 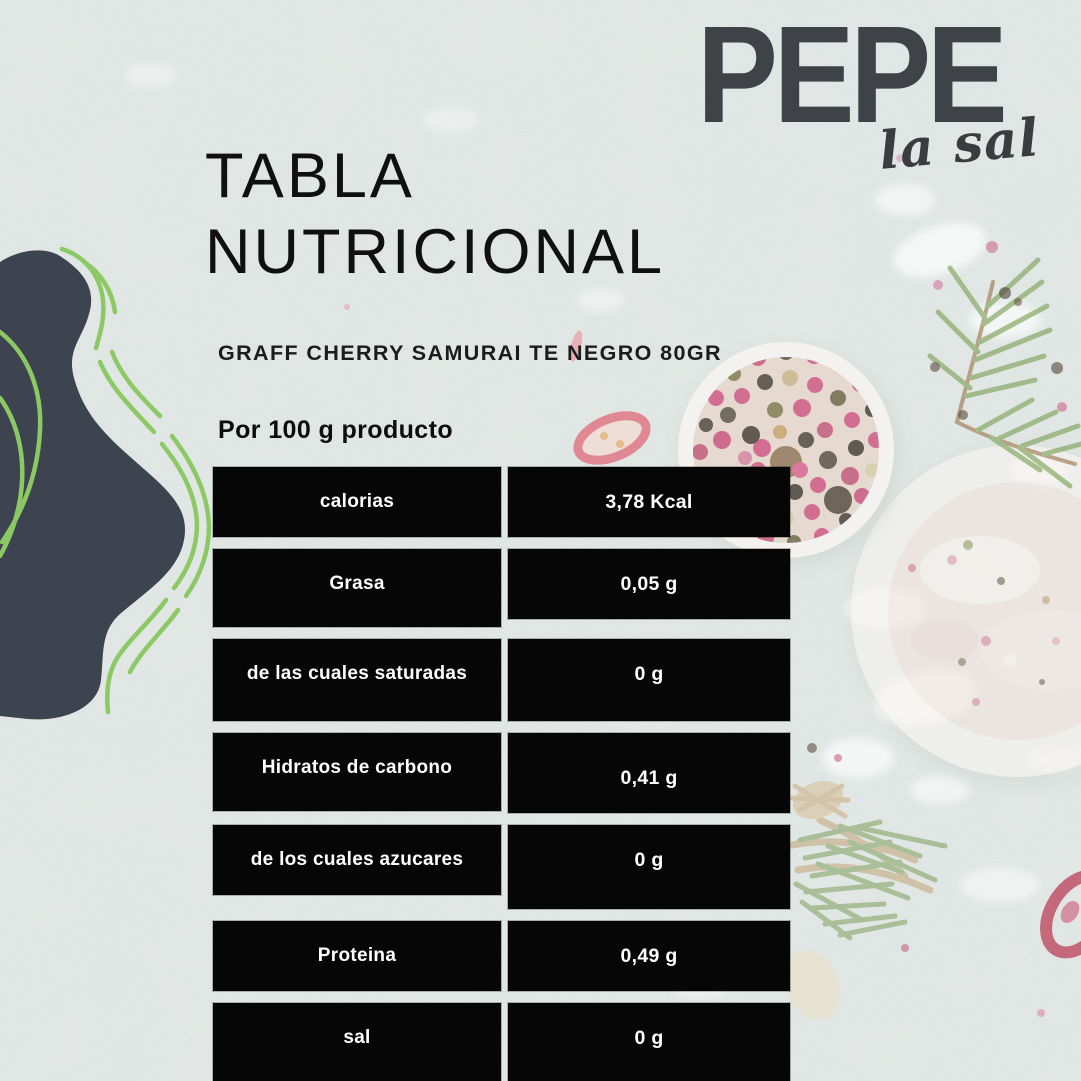 I want to click on squiggle-lines, so click(x=106, y=480).